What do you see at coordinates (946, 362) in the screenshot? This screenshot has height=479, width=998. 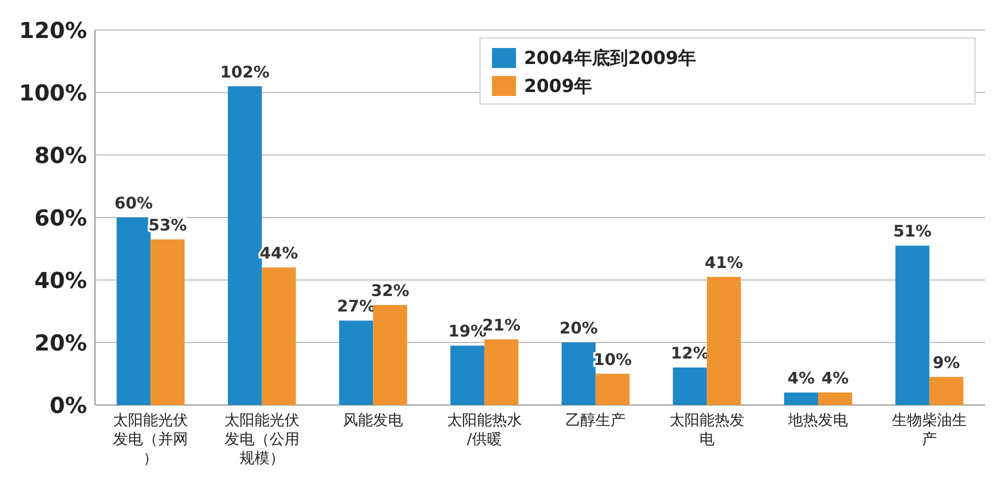 I see `data-label: 9%` at bounding box center [946, 362].